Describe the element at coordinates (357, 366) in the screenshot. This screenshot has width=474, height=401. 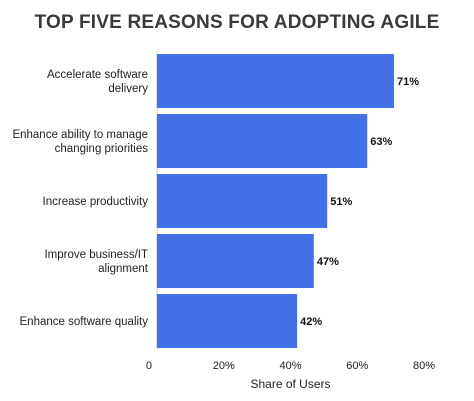
I see `x-tick-label: 60%` at that location.